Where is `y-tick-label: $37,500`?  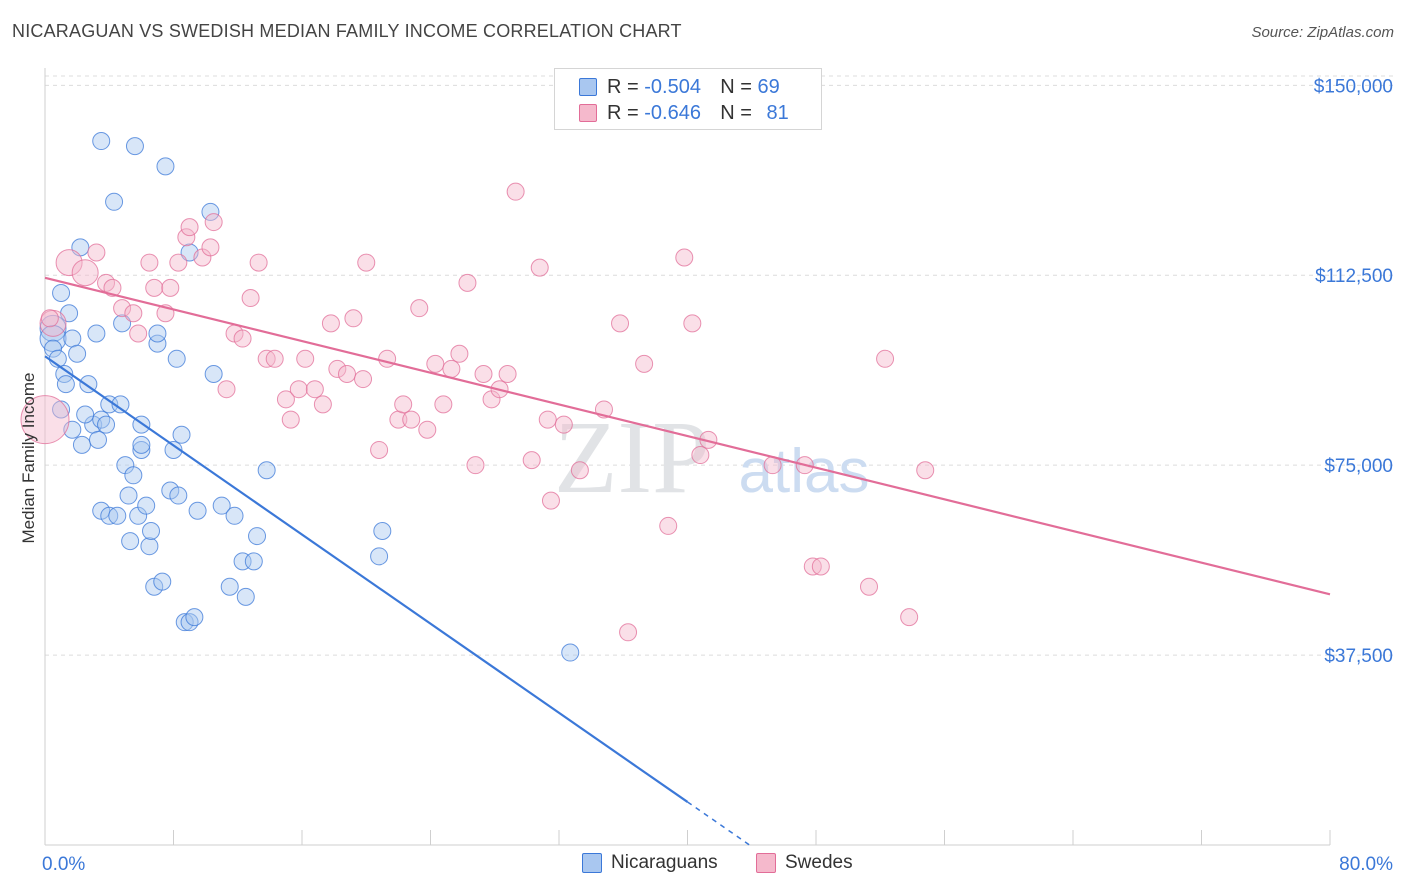 y-tick-label: $37,500 is located at coordinates (1358, 656).